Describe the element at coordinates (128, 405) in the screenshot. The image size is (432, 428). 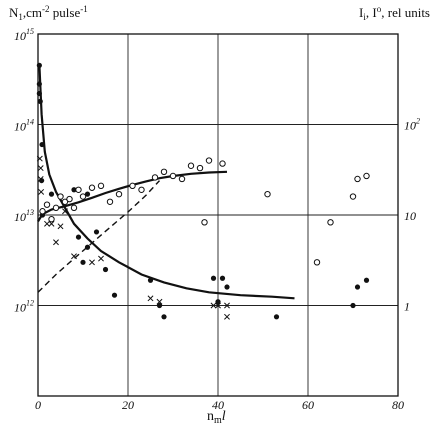
I see `x-tick-label: 20` at that location.